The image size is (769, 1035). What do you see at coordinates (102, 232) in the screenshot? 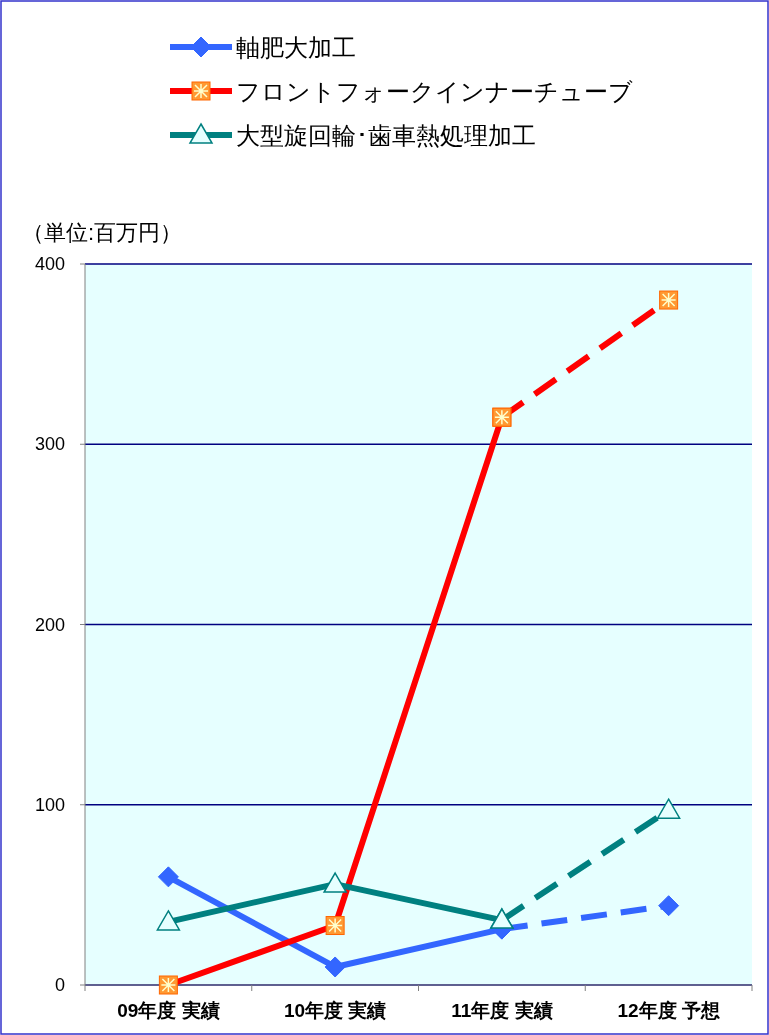
I see `y-axis-title: （単位:百万円）` at bounding box center [102, 232].